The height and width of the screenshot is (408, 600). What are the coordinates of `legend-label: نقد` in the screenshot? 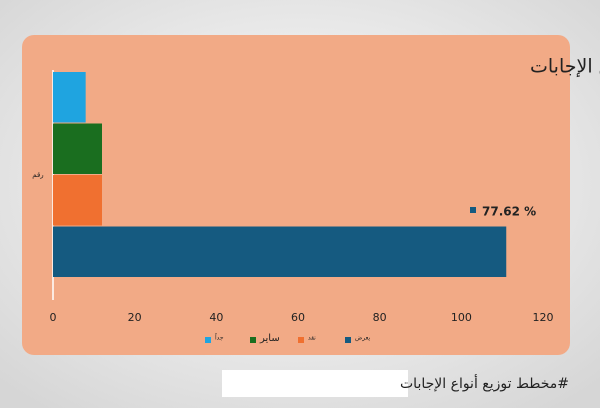 It's located at (312, 338).